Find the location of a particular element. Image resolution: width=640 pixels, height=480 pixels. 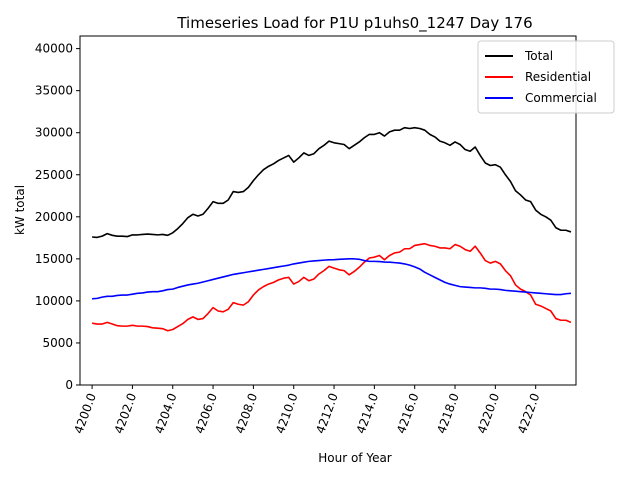

y-tick-label: 40000 is located at coordinates (54, 49).